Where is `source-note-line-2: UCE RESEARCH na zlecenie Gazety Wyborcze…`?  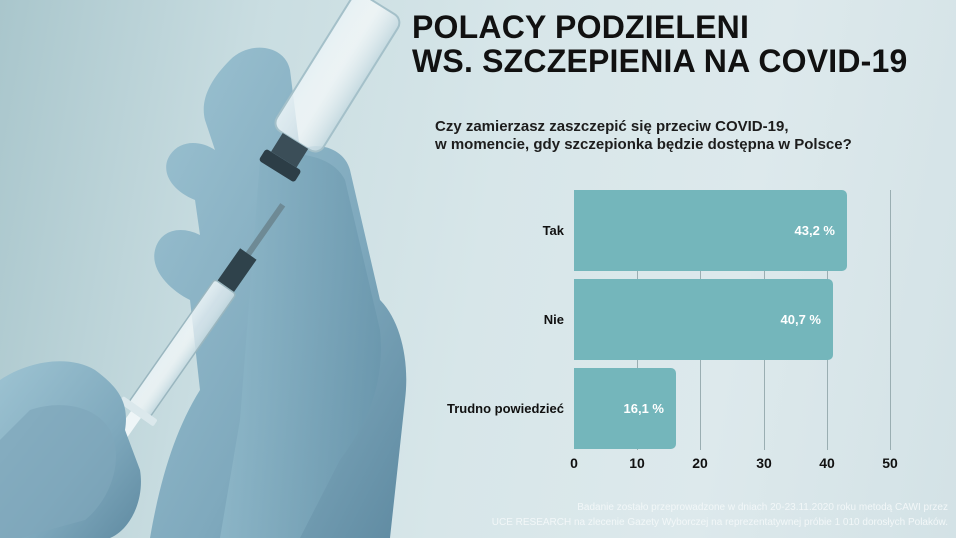 source-note-line-2: UCE RESEARCH na zlecenie Gazety Wyborcze… is located at coordinates (719, 522).